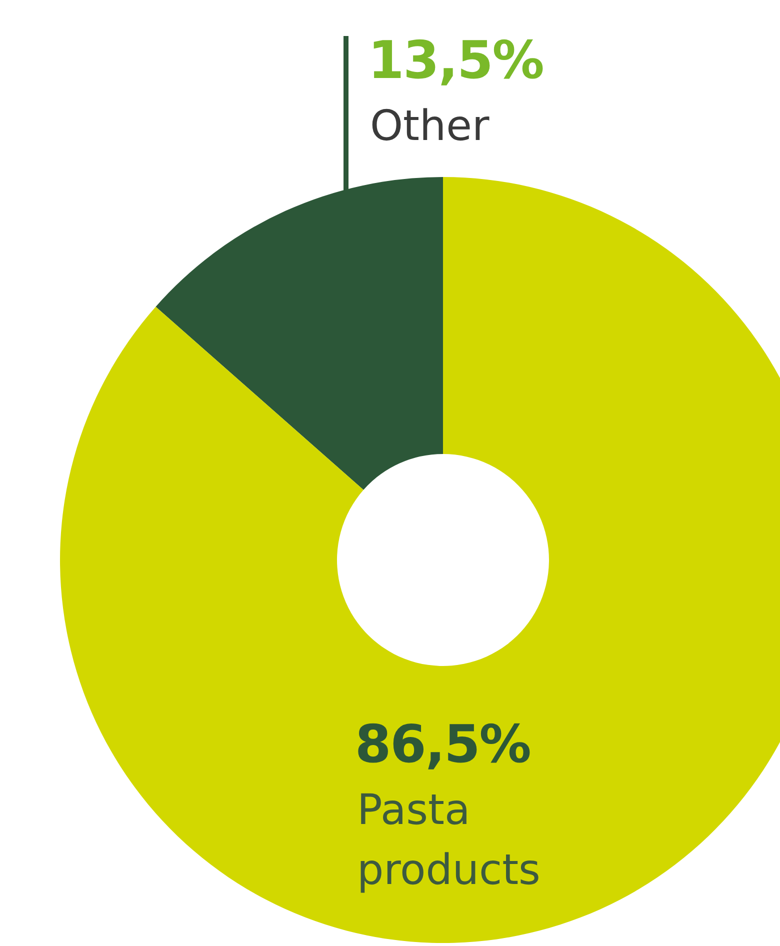 The height and width of the screenshot is (946, 780). What do you see at coordinates (442, 745) in the screenshot?
I see `data-label: 86,5%` at bounding box center [442, 745].